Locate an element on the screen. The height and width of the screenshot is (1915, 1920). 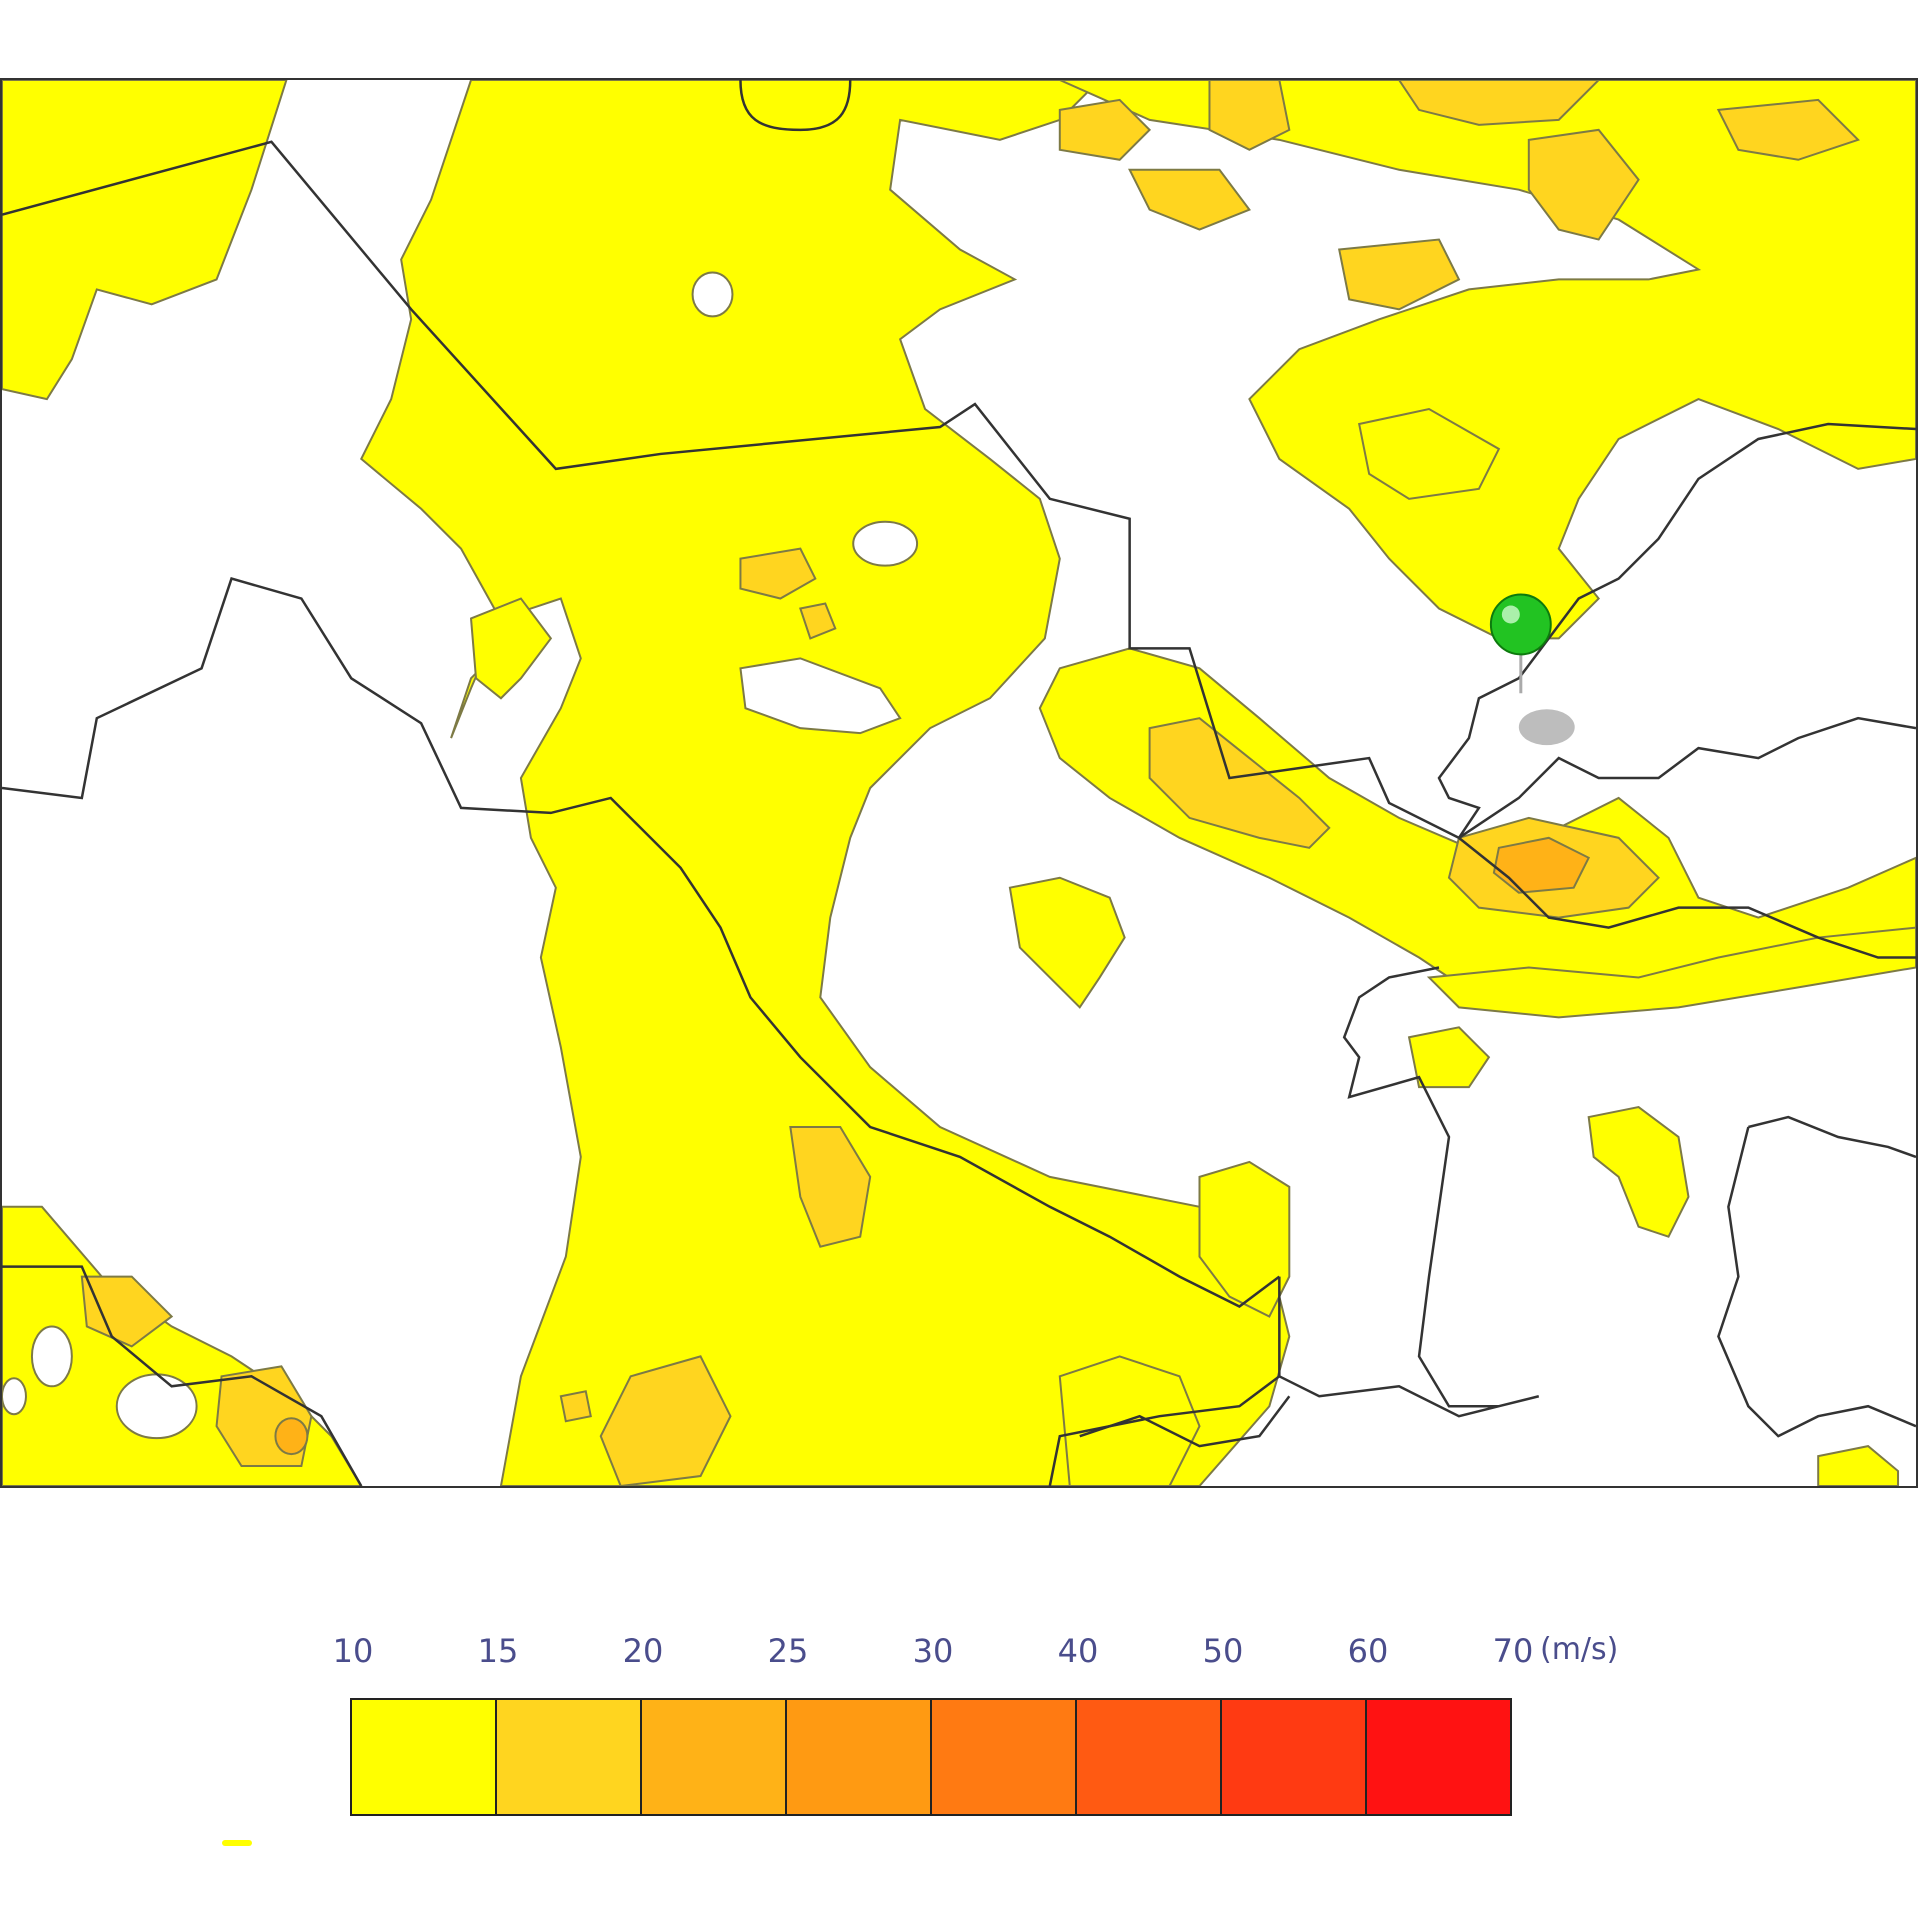
legend-tick: 50 is located at coordinates (1223, 1651).